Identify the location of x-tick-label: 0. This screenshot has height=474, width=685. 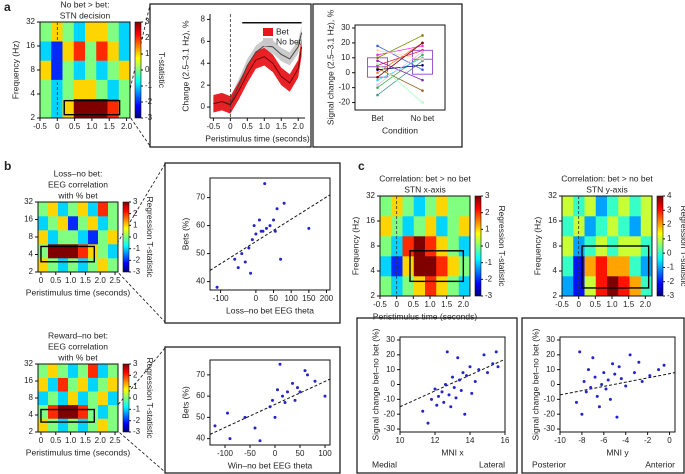
(57, 126).